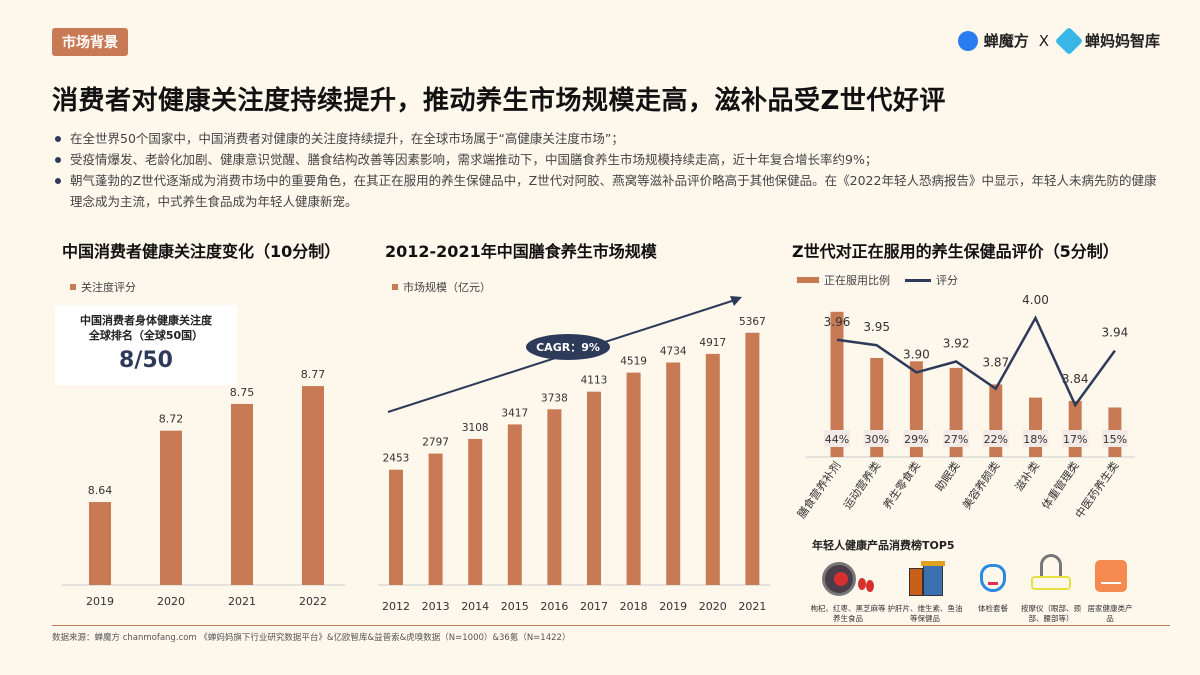 This screenshot has height=675, width=1200. I want to click on top5-item: 护肝片、维生素、鱼油等保健品, so click(925, 592).